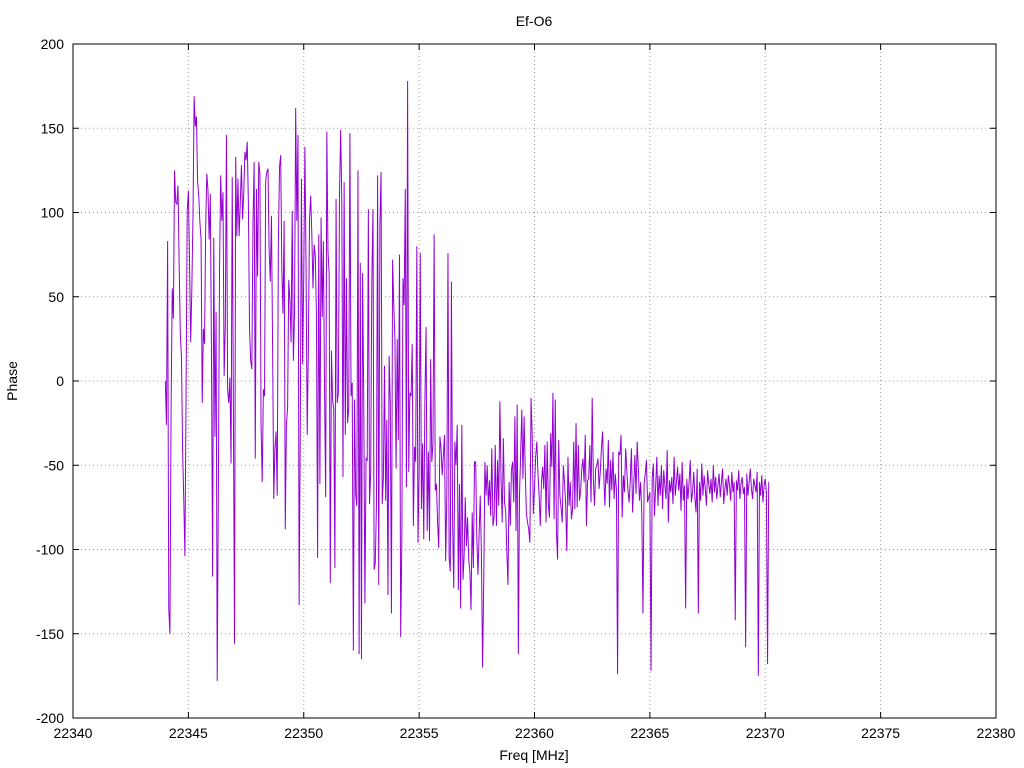 Image resolution: width=1024 pixels, height=768 pixels. I want to click on x-tick-label: 22355, so click(419, 733).